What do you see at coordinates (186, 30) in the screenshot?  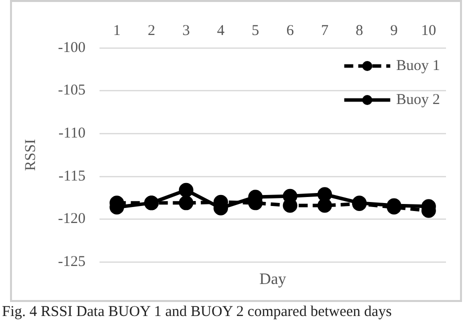 I see `x-tick-label: 3` at bounding box center [186, 30].